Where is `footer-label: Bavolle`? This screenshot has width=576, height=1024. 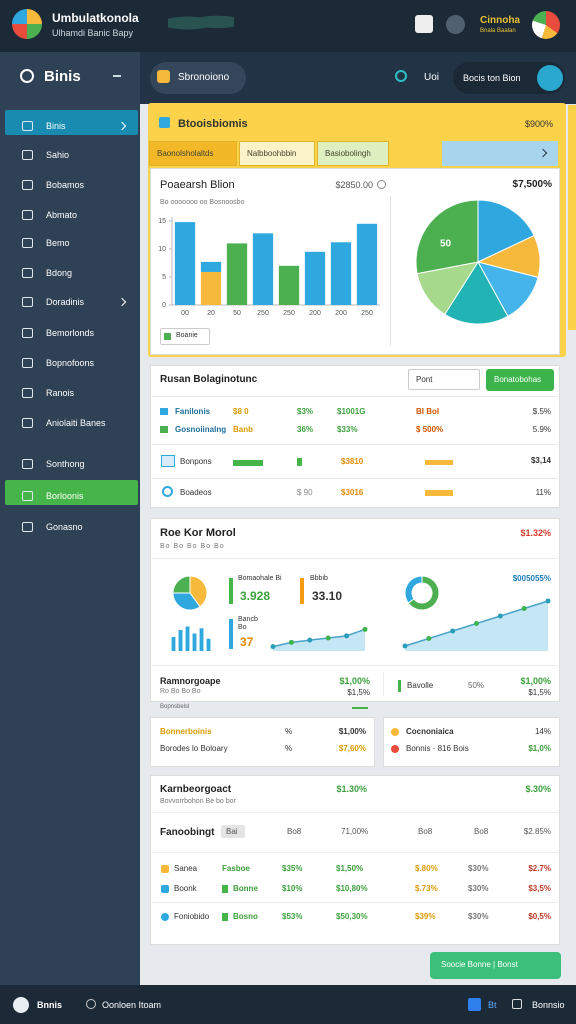 footer-label: Bavolle is located at coordinates (420, 685).